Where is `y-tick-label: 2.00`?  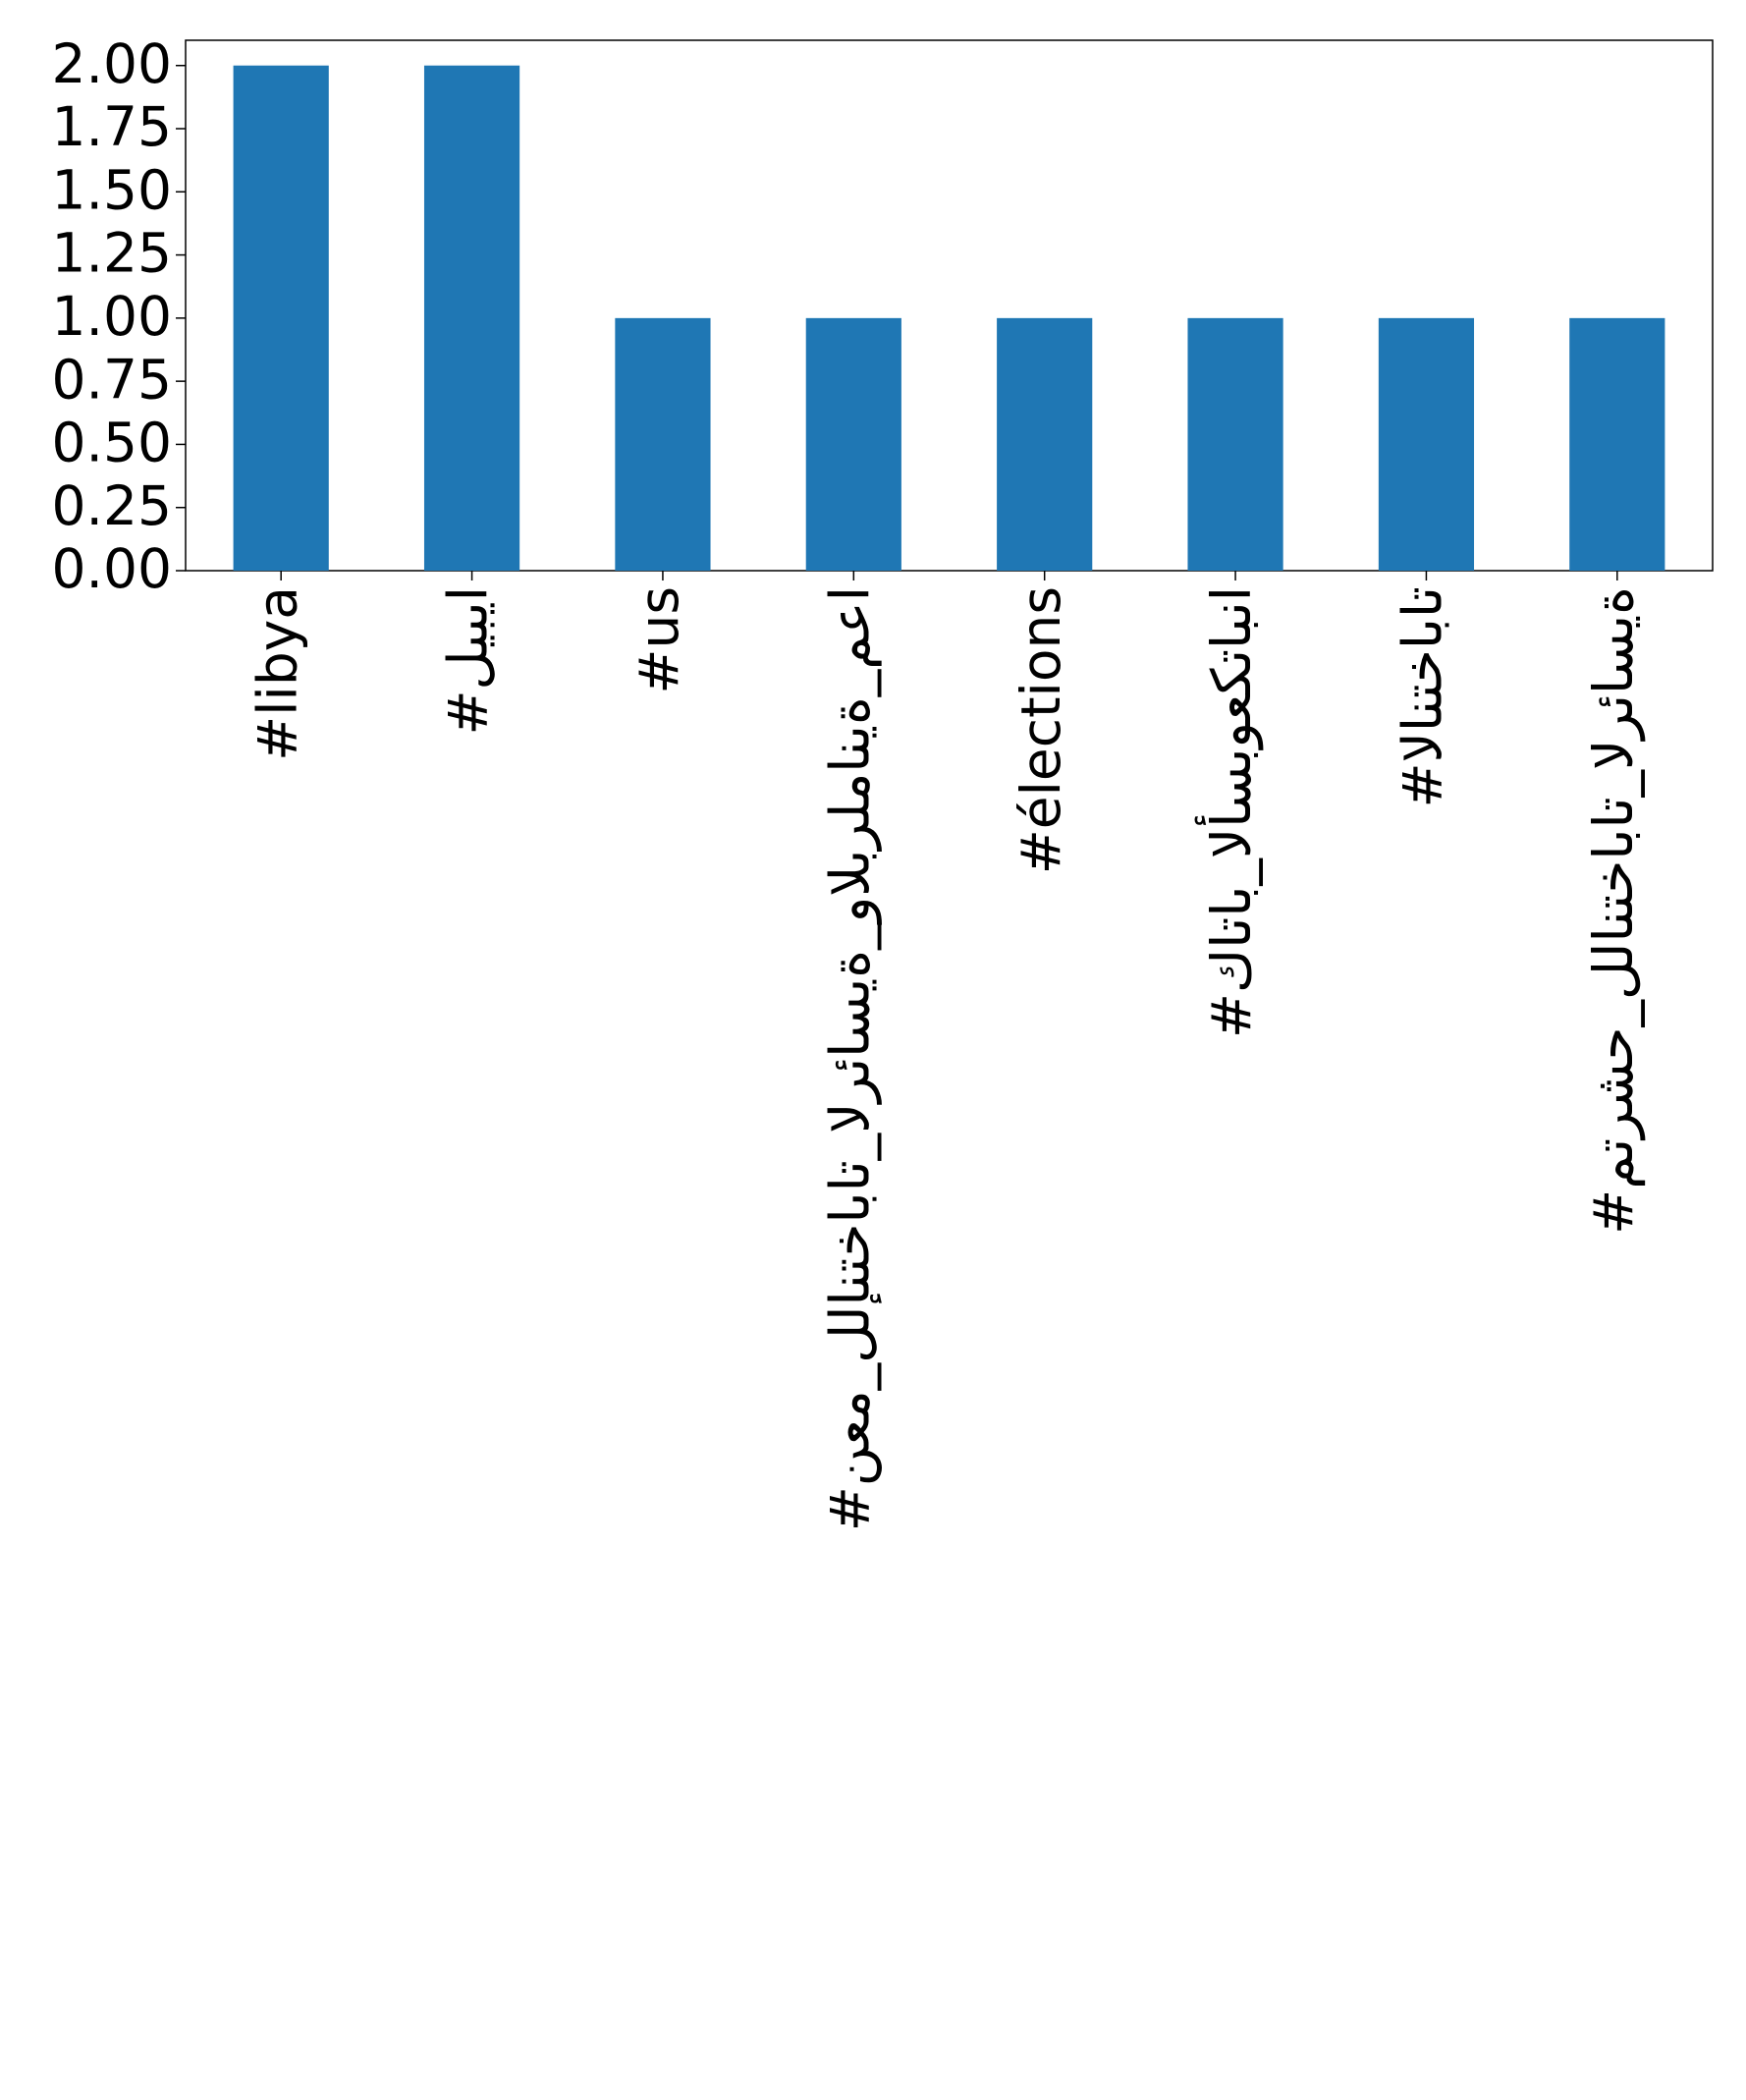
y-tick-label: 2.00 is located at coordinates (112, 63).